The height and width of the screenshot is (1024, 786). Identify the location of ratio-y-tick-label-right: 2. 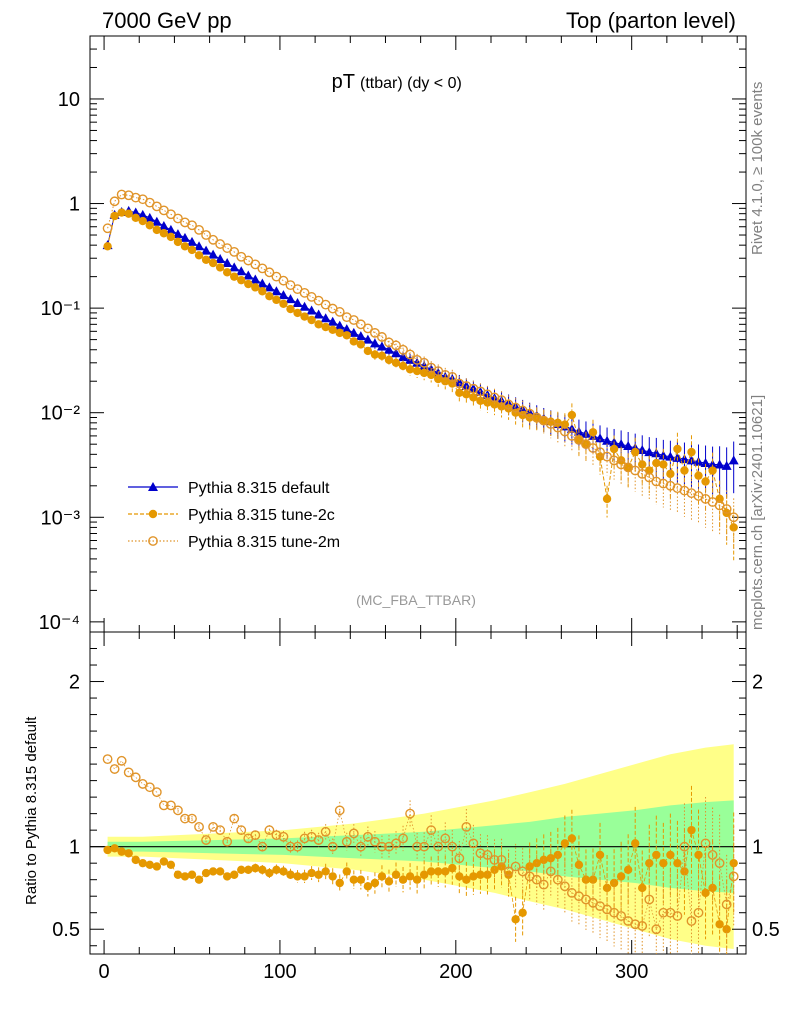
(757, 683).